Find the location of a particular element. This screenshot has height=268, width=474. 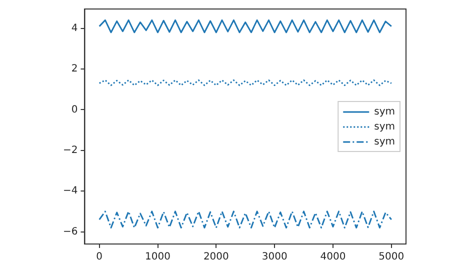

x-tick-label: 4000 is located at coordinates (333, 257).